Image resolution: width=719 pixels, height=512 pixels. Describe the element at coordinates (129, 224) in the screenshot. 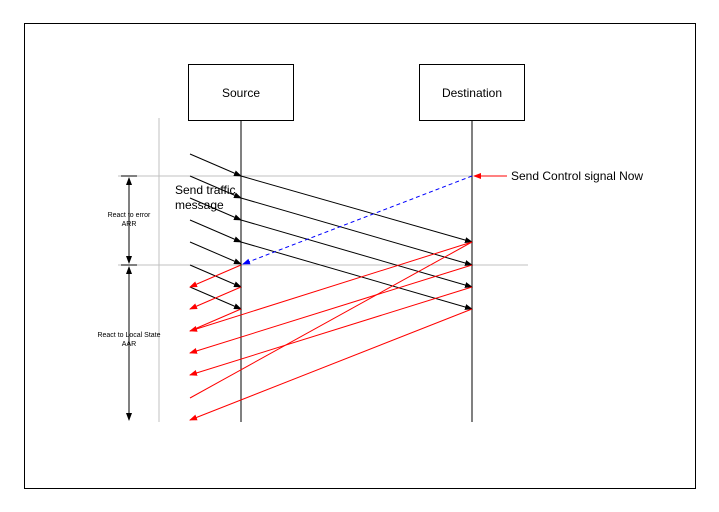

I see `react-error-label-line2: ARR` at that location.